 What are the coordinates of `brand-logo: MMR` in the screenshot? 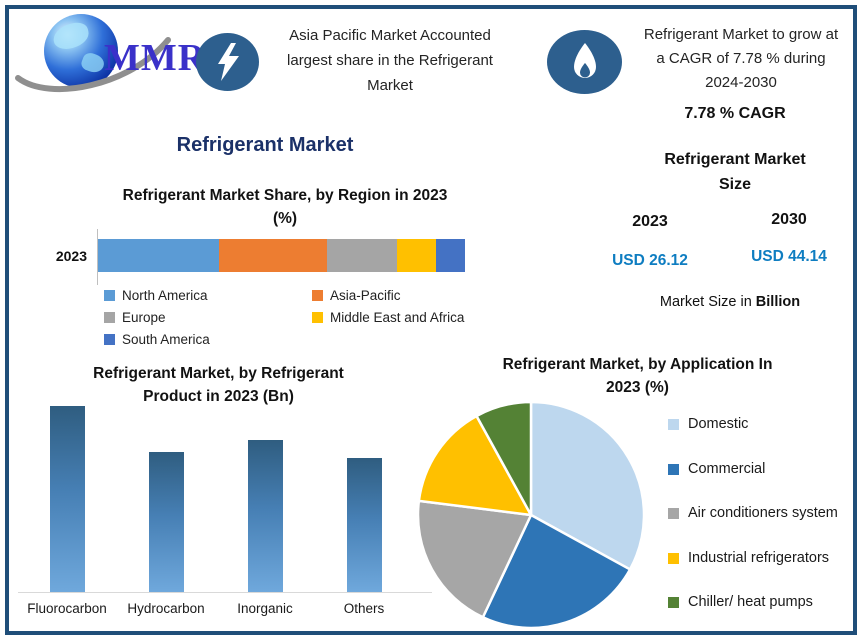 It's located at (110, 52).